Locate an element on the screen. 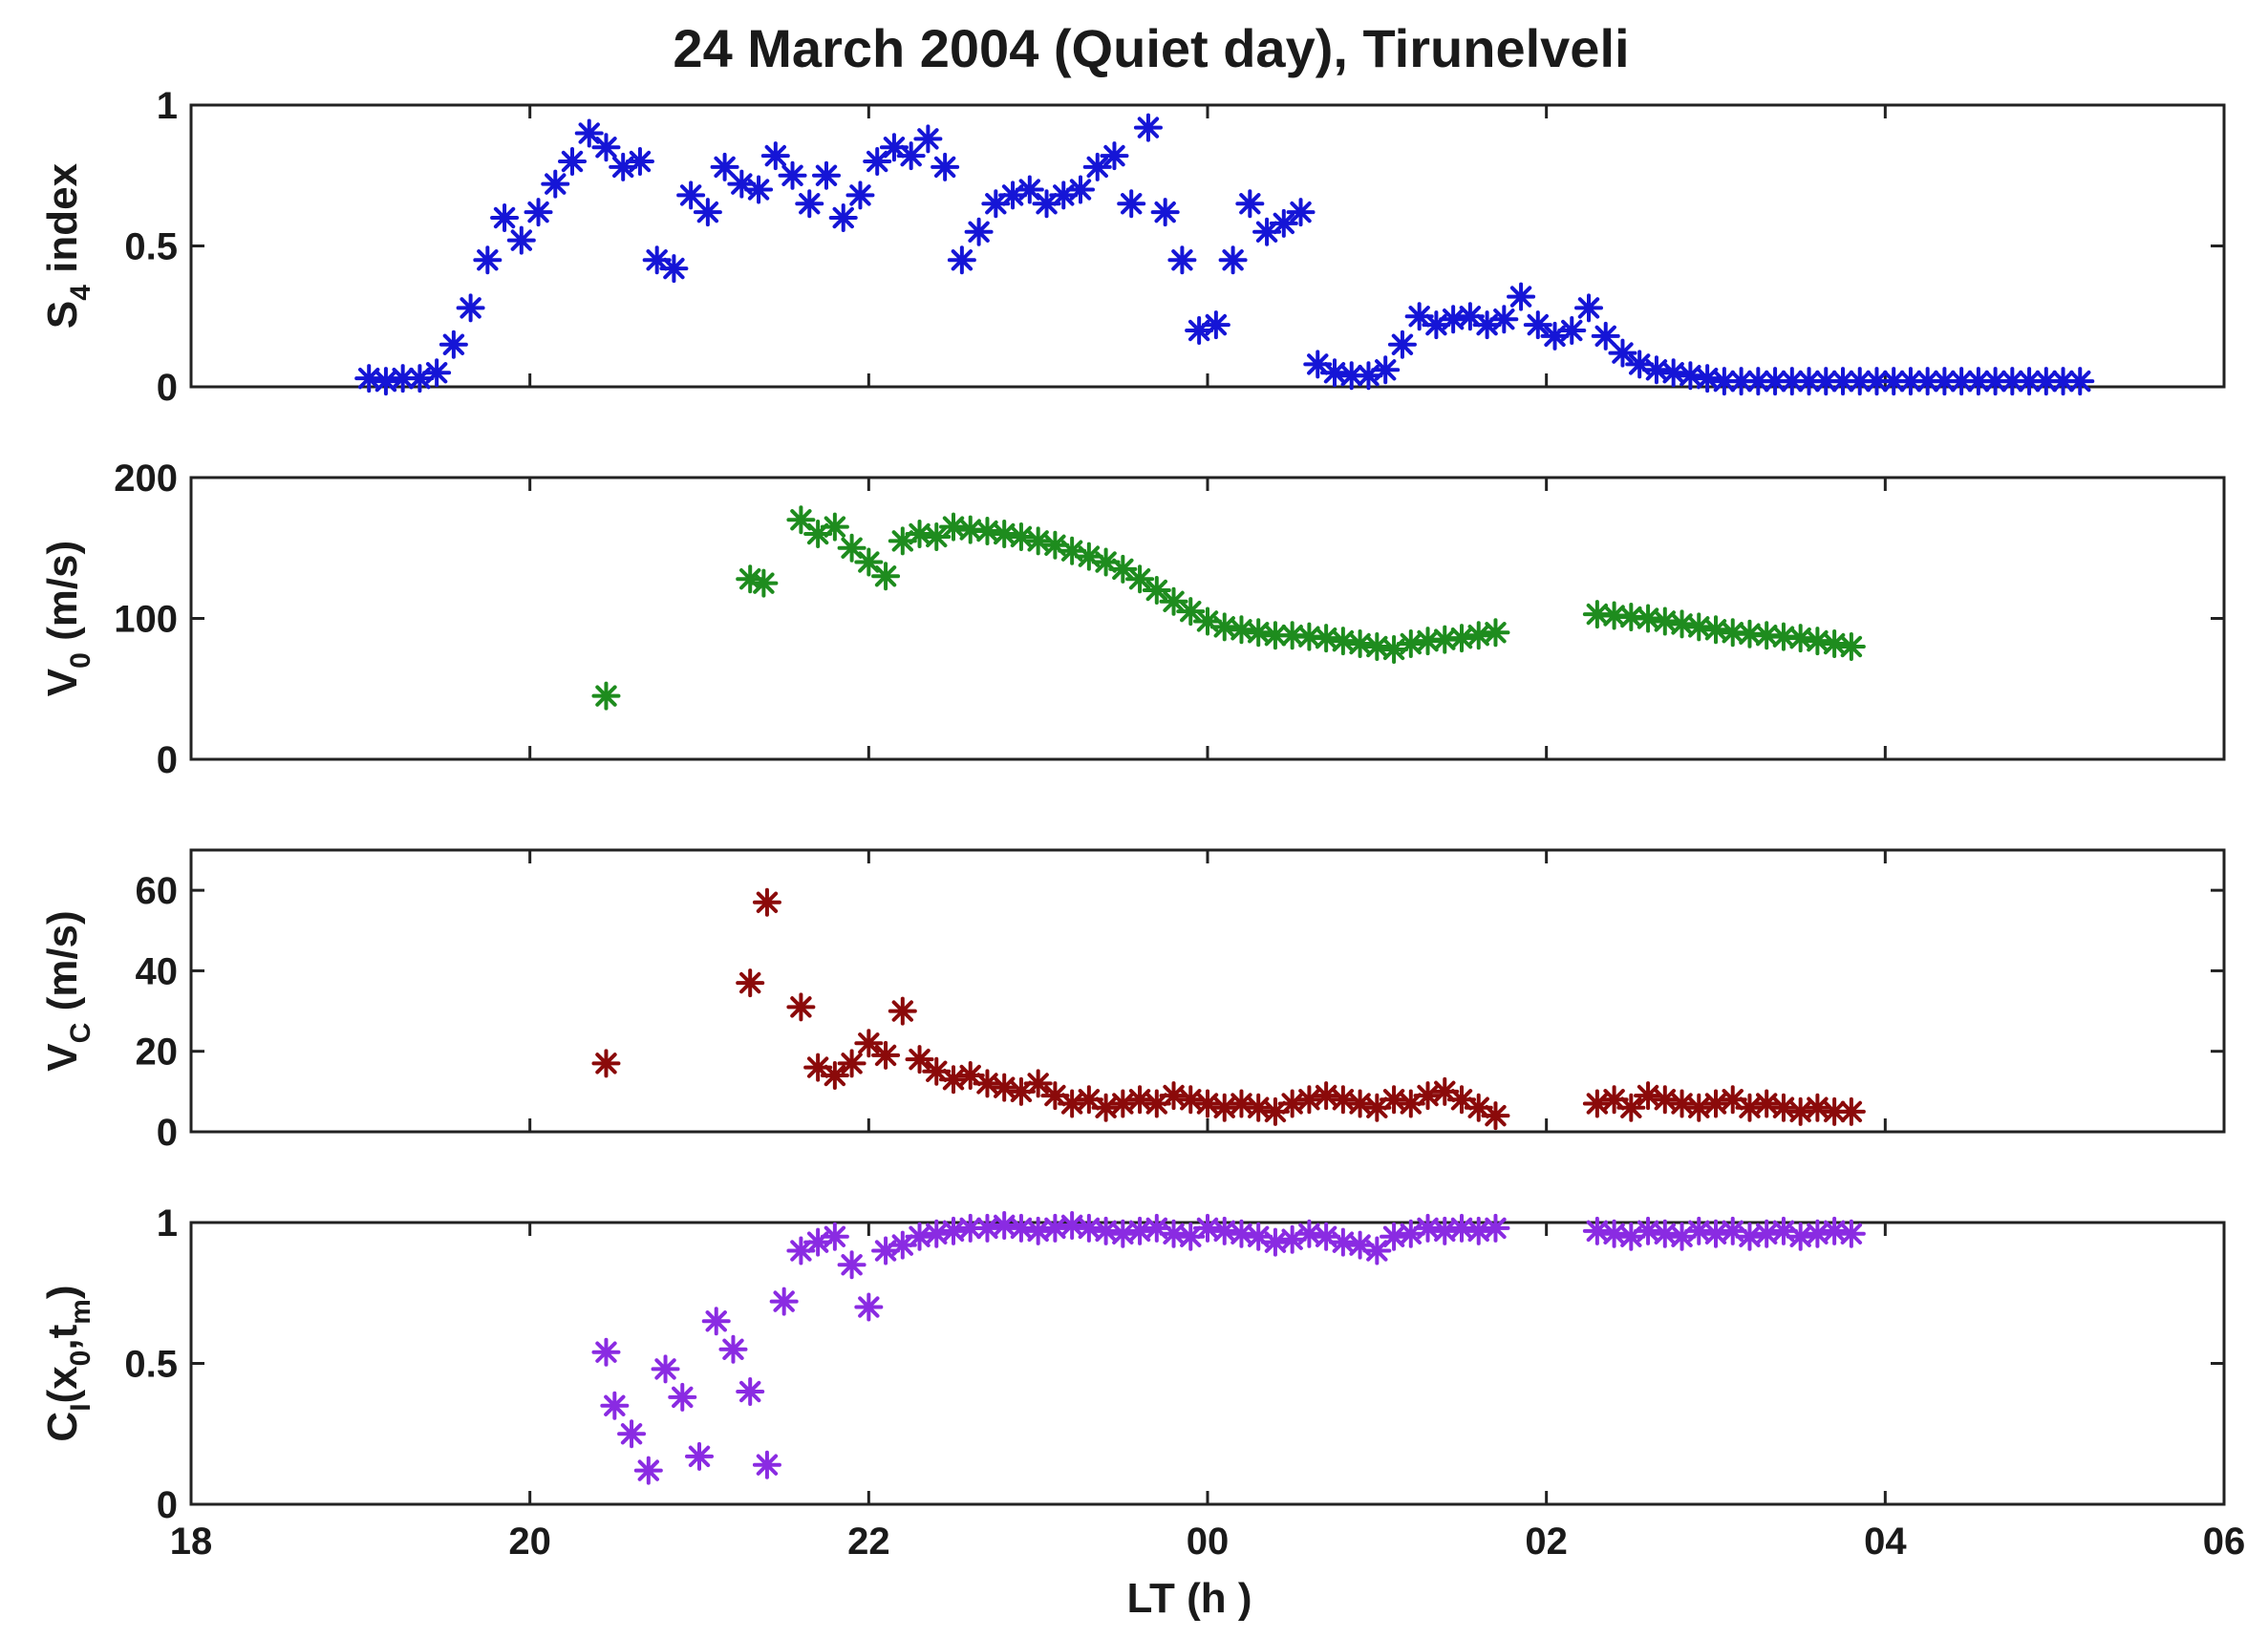 The width and height of the screenshot is (2268, 1638). panel-4-ytick-label: 1 is located at coordinates (167, 1223).